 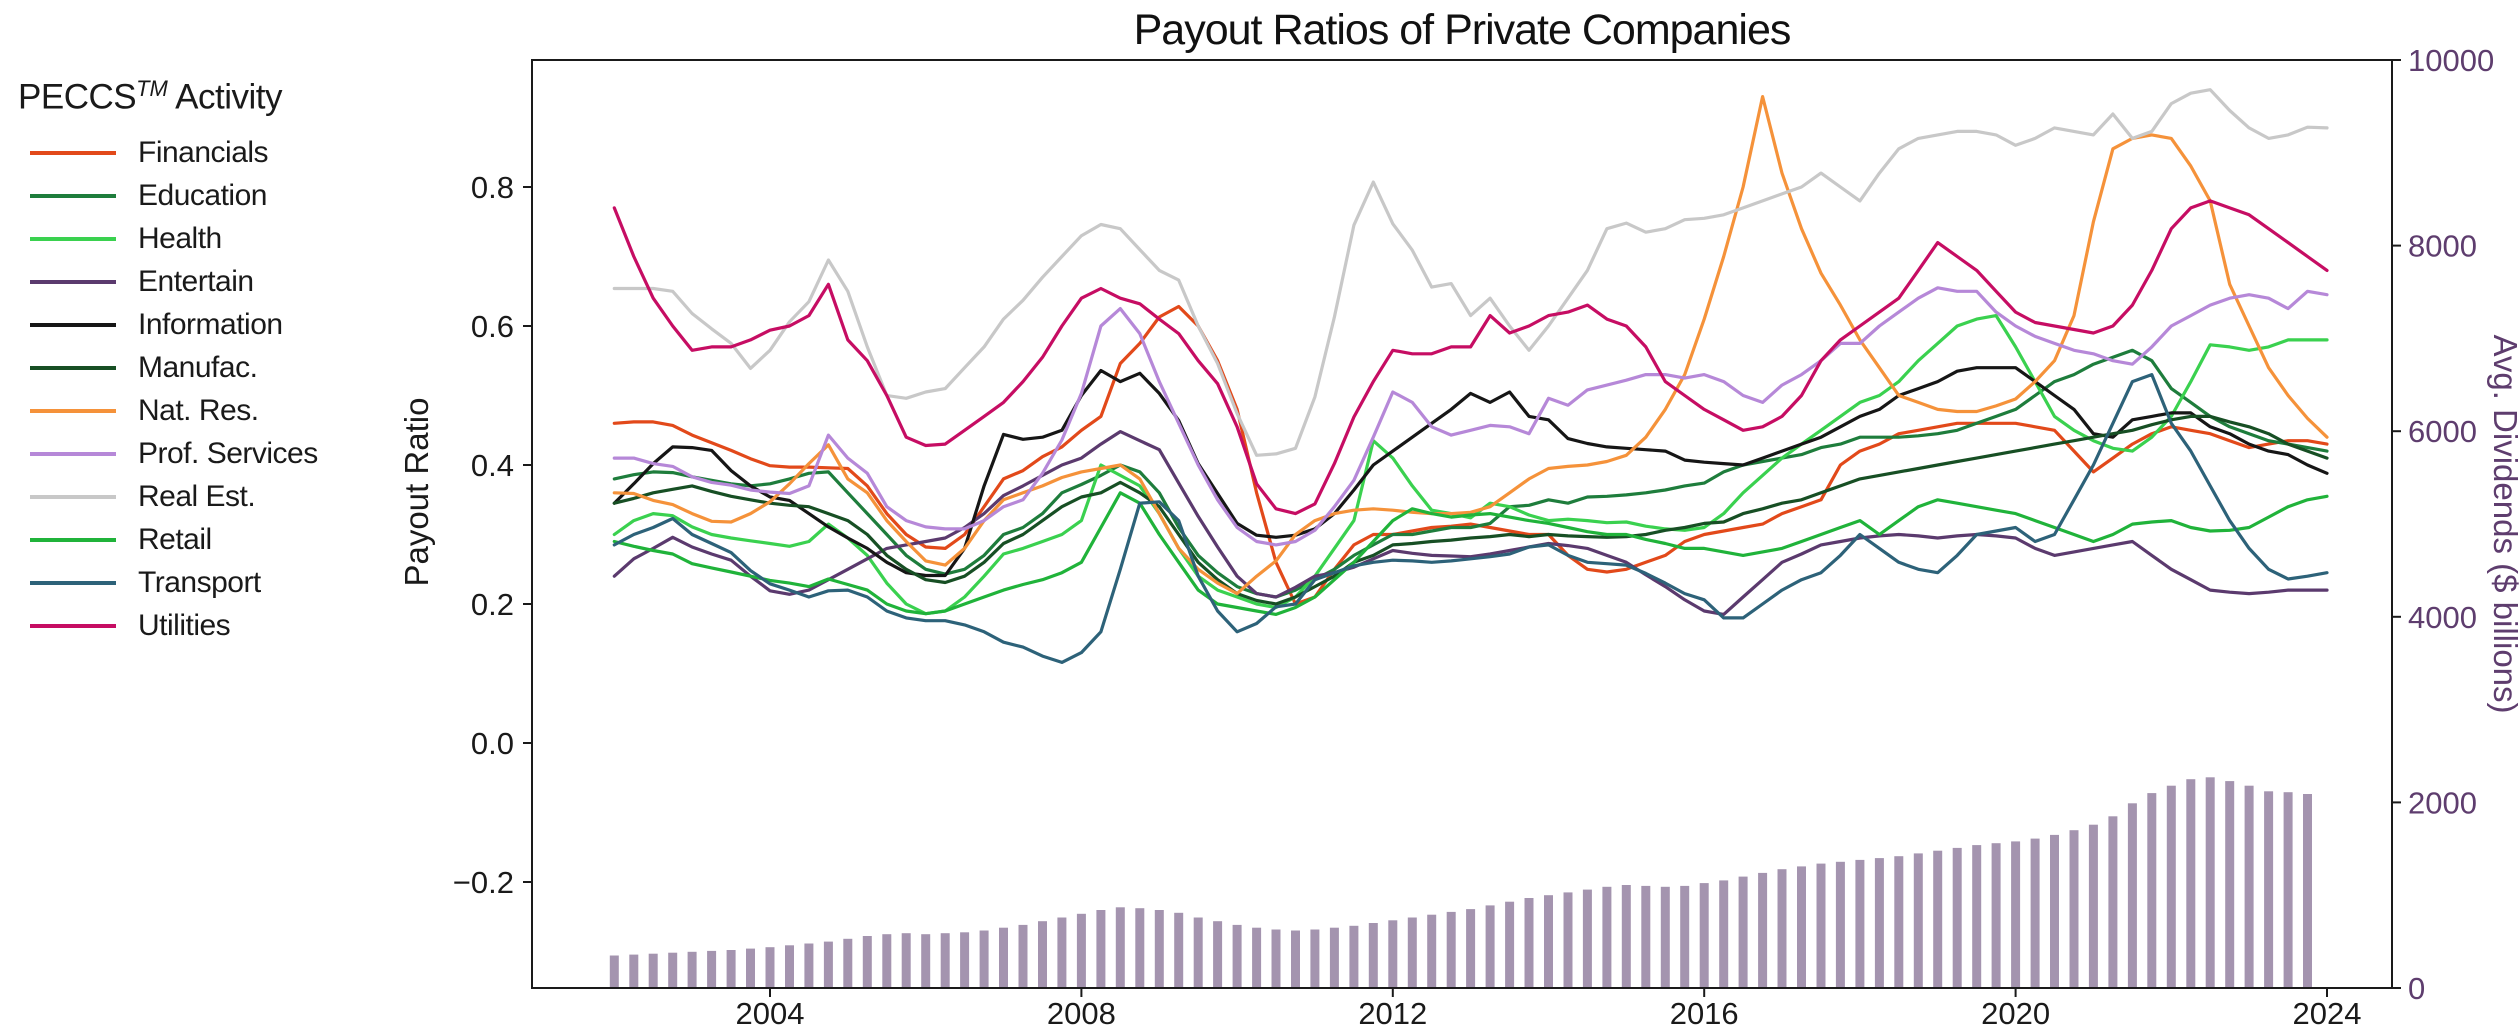 I want to click on legend-label: Financials, so click(x=203, y=152).